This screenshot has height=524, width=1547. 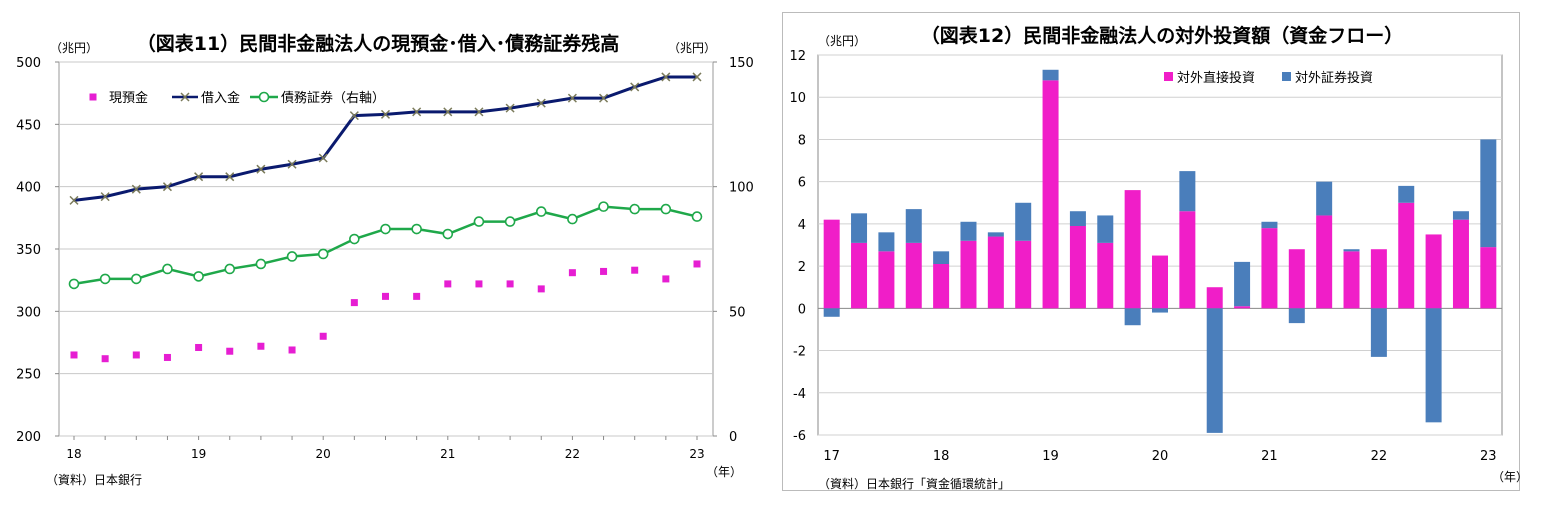 What do you see at coordinates (1510, 477) in the screenshot?
I see `chart2-x-unit: （年）` at bounding box center [1510, 477].